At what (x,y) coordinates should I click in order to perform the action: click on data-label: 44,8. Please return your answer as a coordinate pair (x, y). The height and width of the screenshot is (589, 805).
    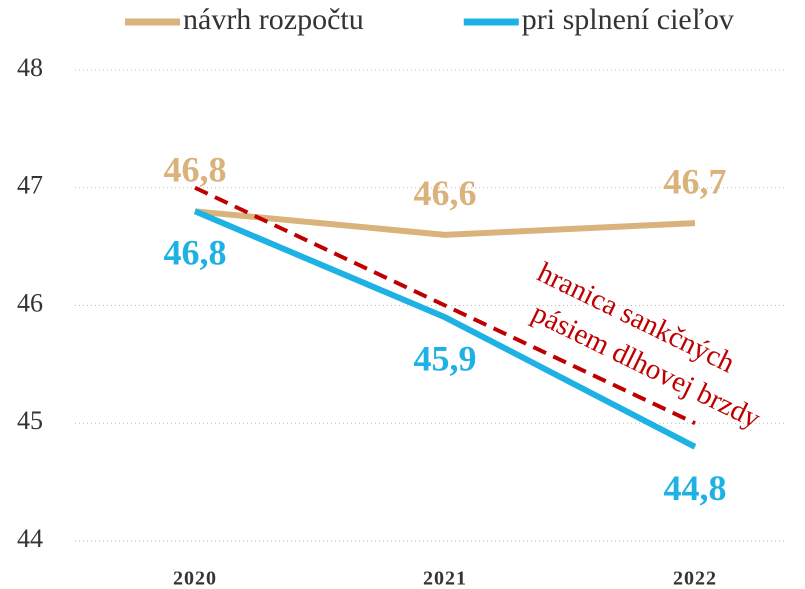
    Looking at the image, I should click on (695, 488).